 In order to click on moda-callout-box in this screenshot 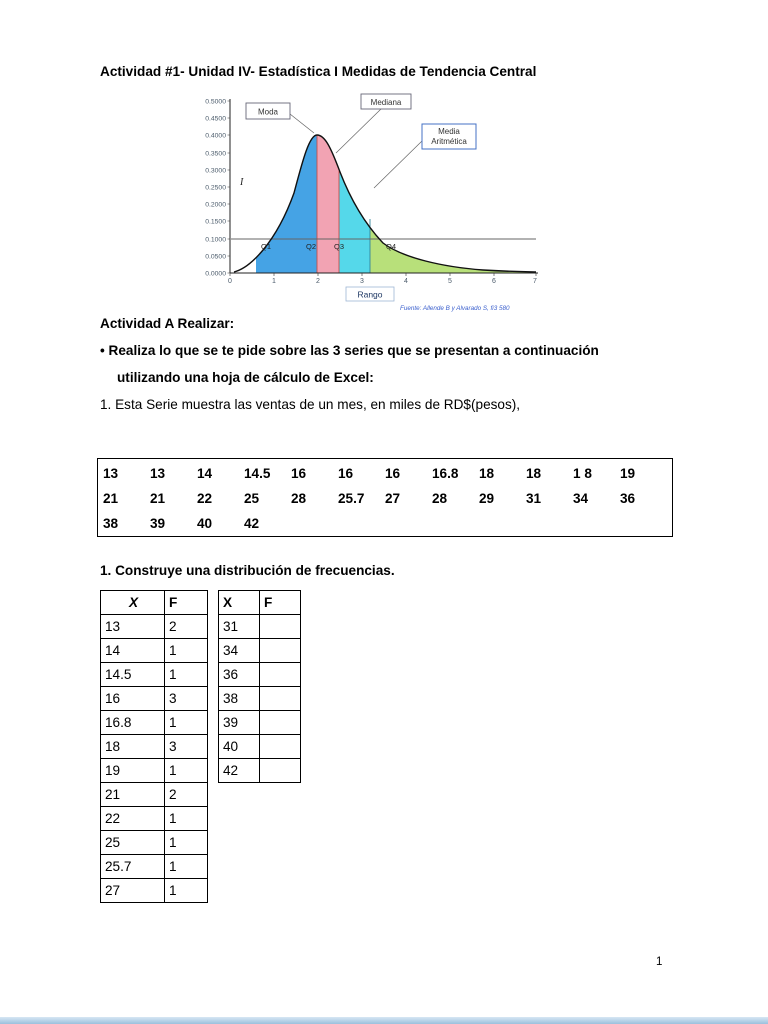, I will do `click(268, 111)`.